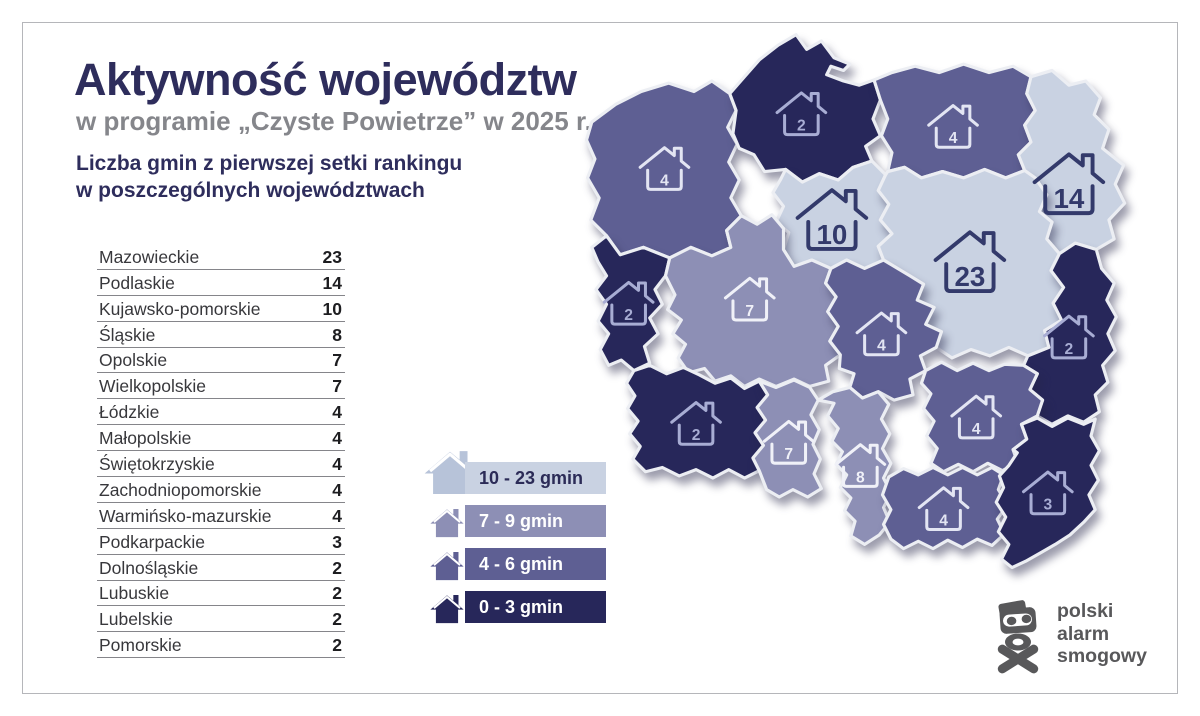 Image resolution: width=1200 pixels, height=716 pixels. I want to click on region-lubelskie, so click(1070, 333).